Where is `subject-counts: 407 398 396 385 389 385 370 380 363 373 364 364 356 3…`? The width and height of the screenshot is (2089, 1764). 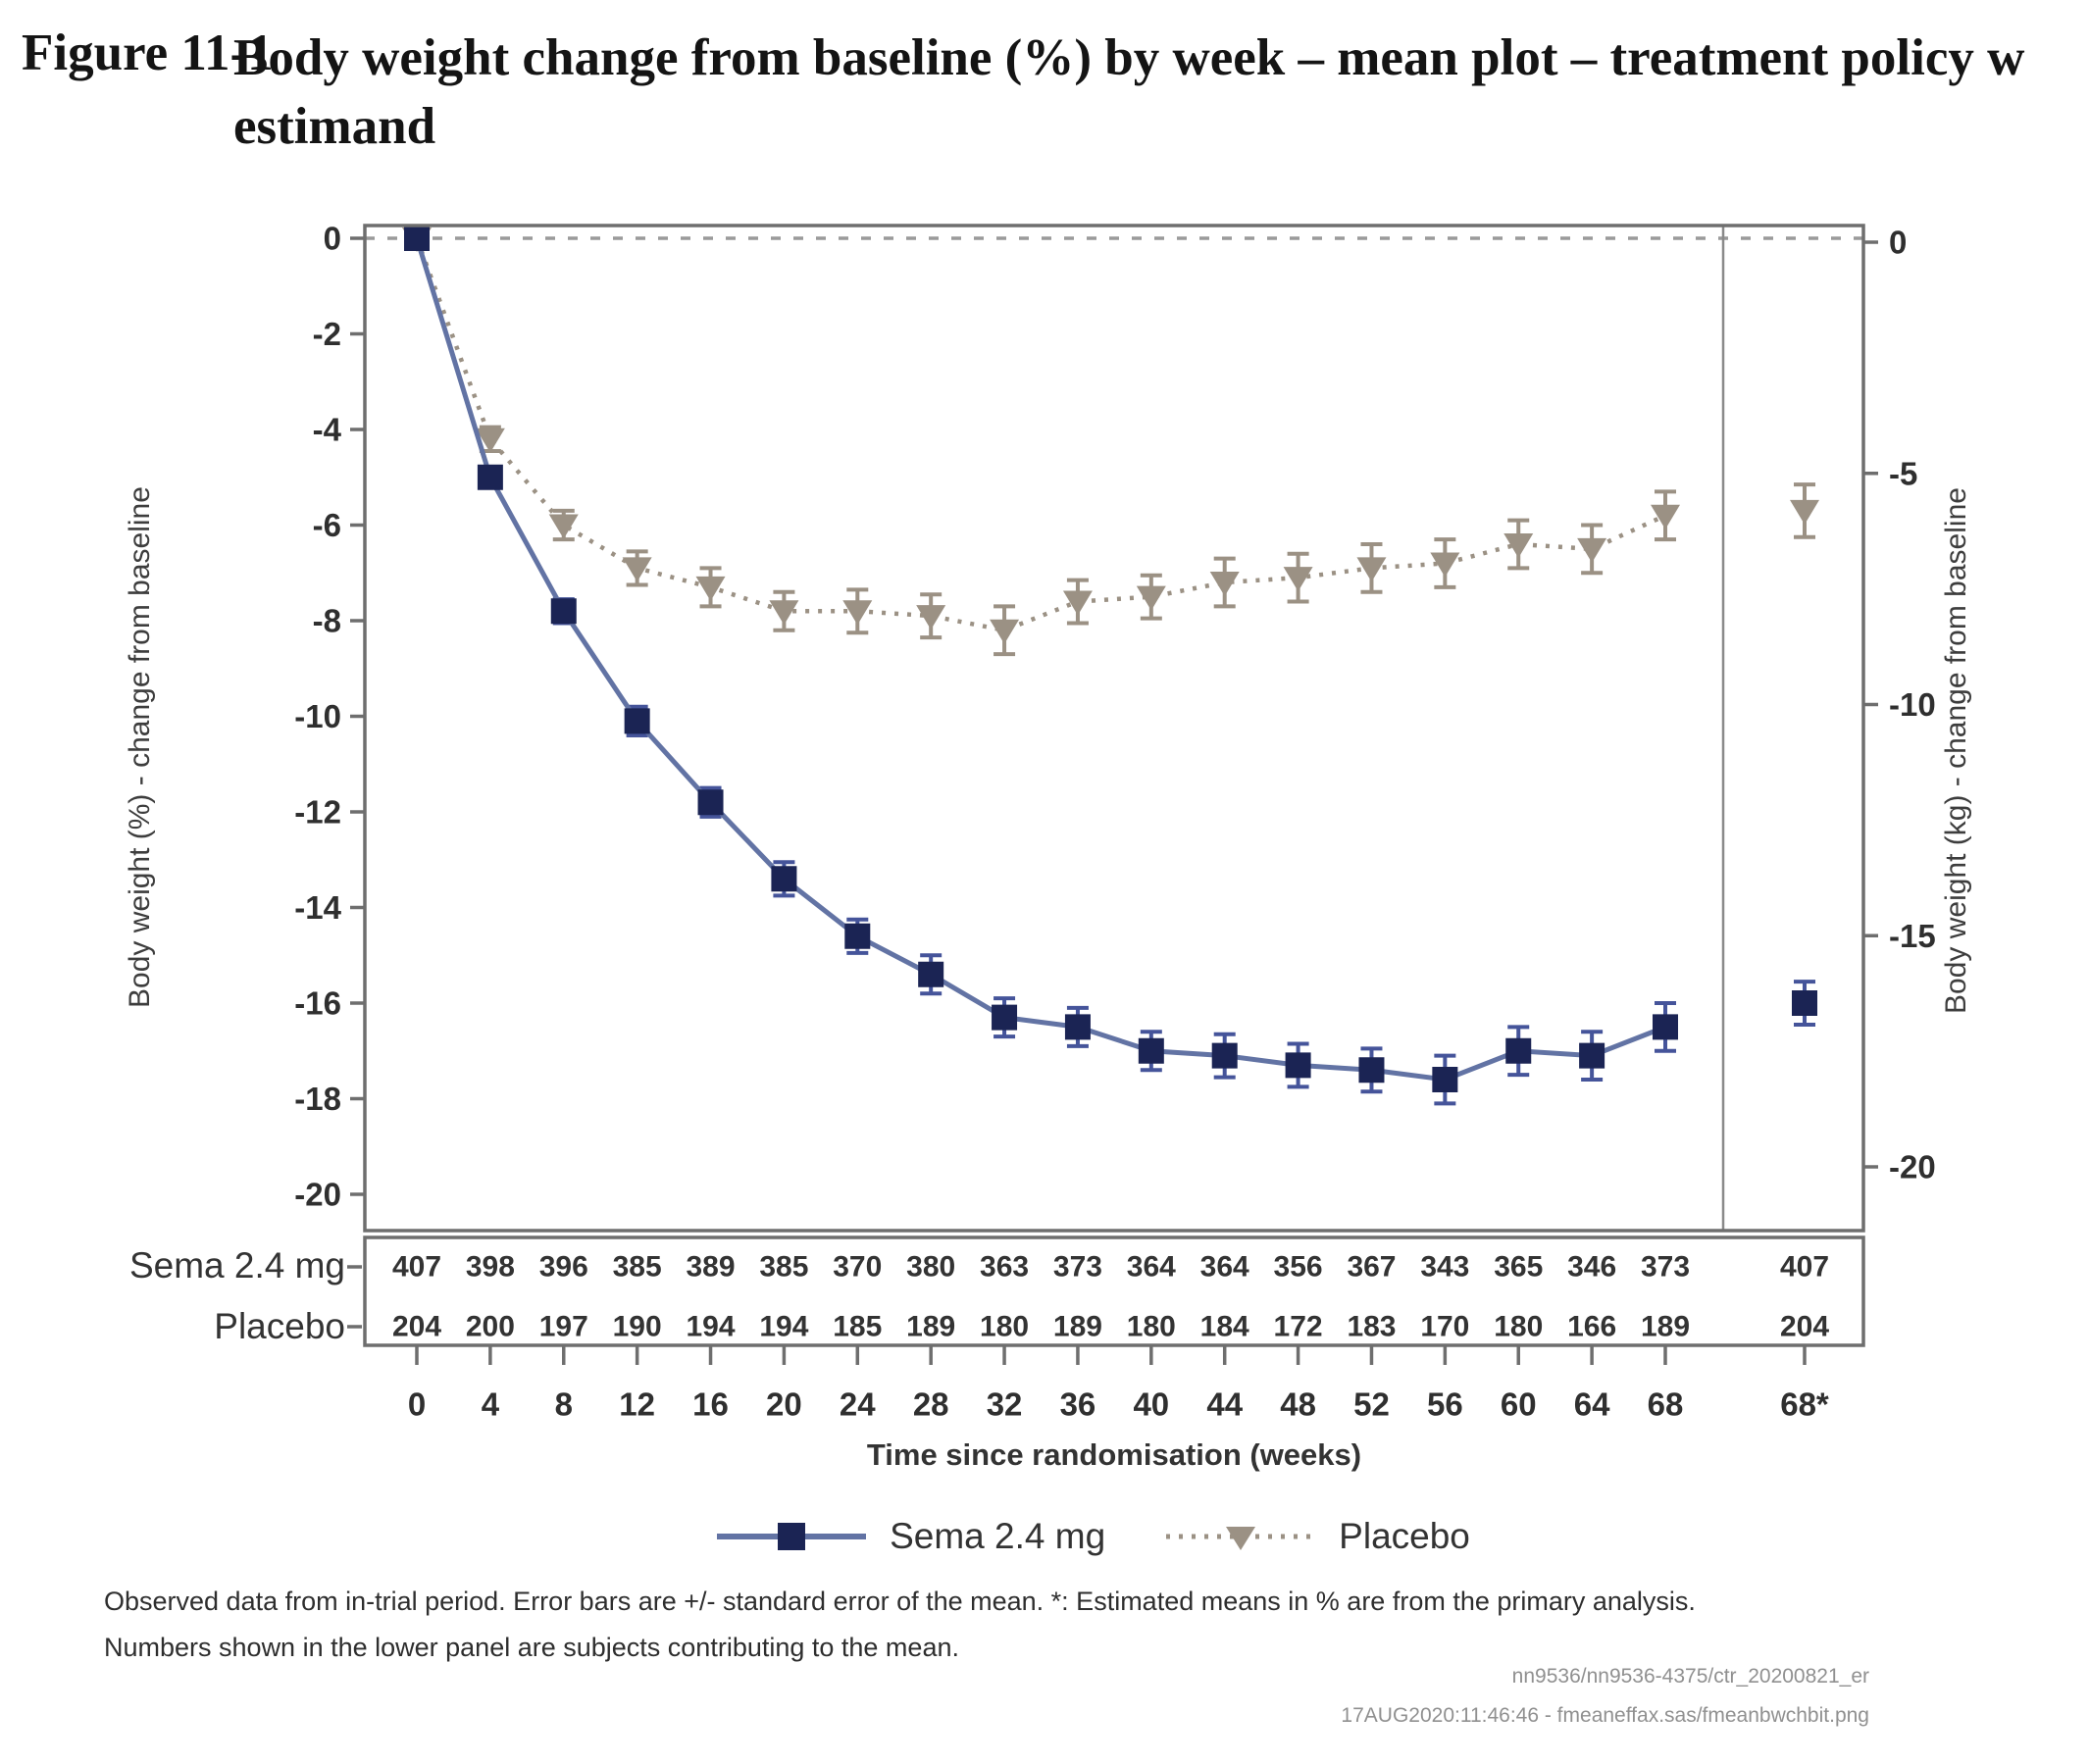 subject-counts: 407 398 396 385 389 385 370 380 363 373 364 364 356 3… is located at coordinates (1110, 1297).